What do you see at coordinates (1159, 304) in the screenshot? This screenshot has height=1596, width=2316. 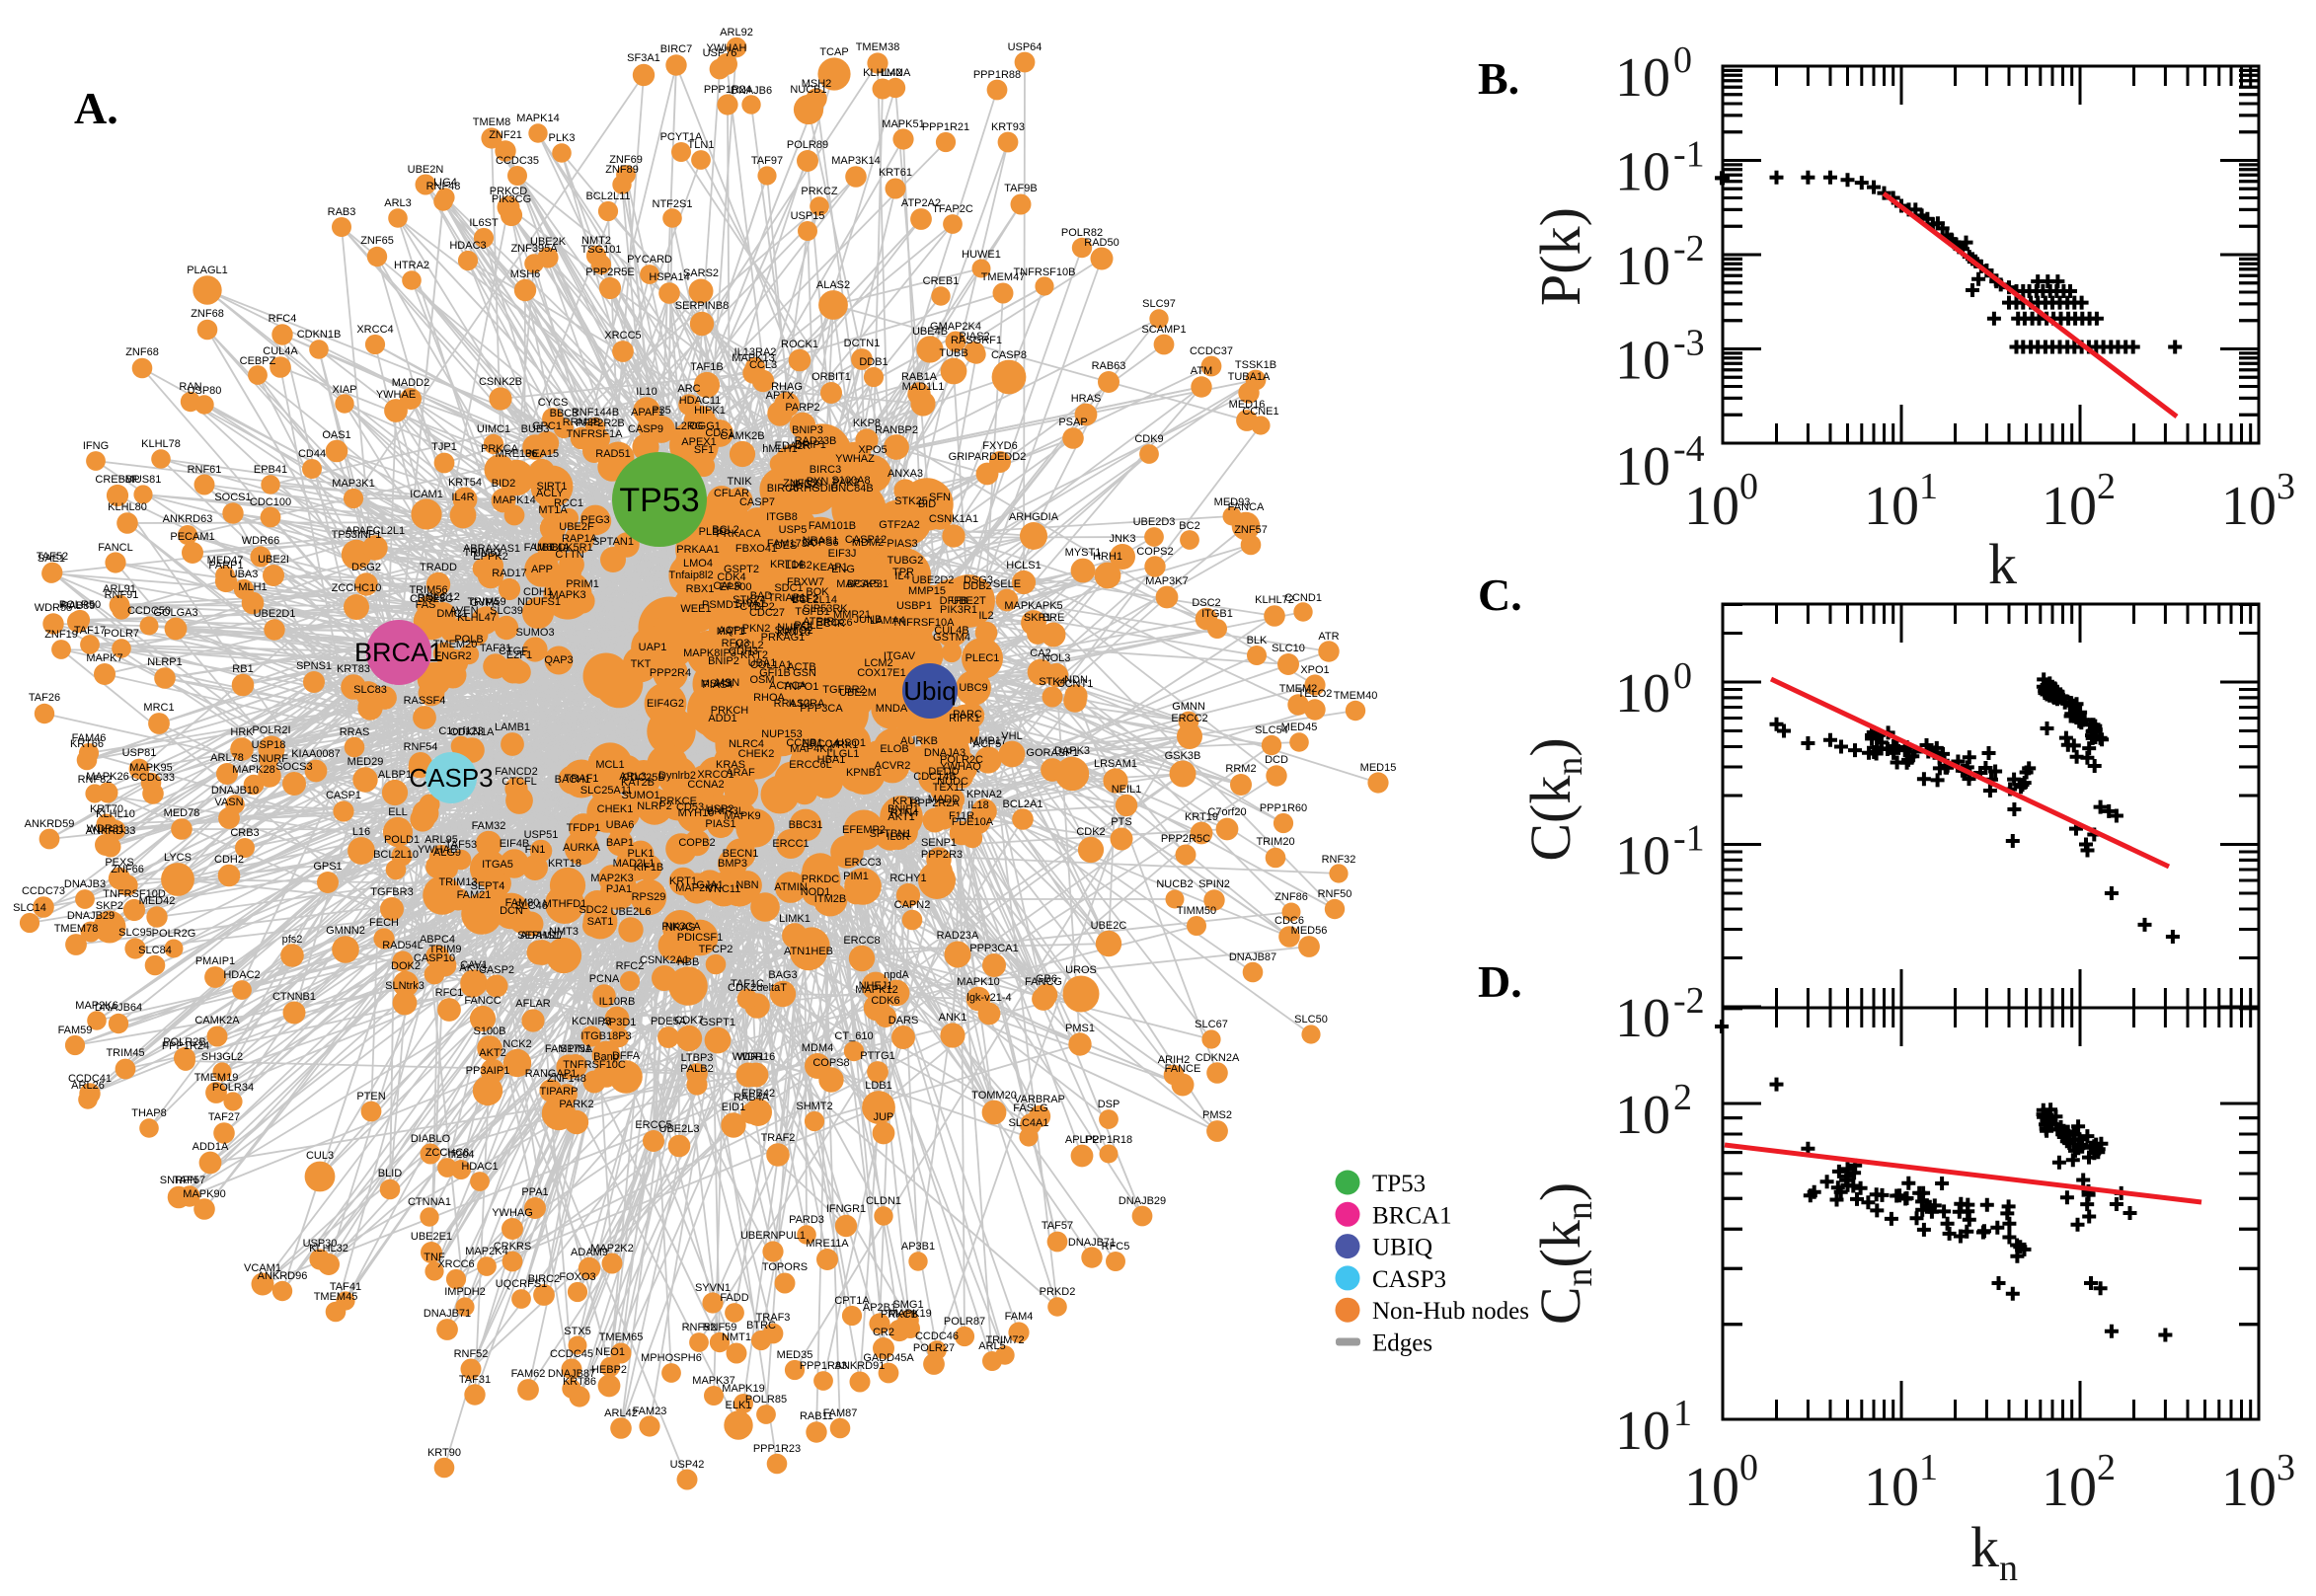 I see `svg-text: SLC97` at bounding box center [1159, 304].